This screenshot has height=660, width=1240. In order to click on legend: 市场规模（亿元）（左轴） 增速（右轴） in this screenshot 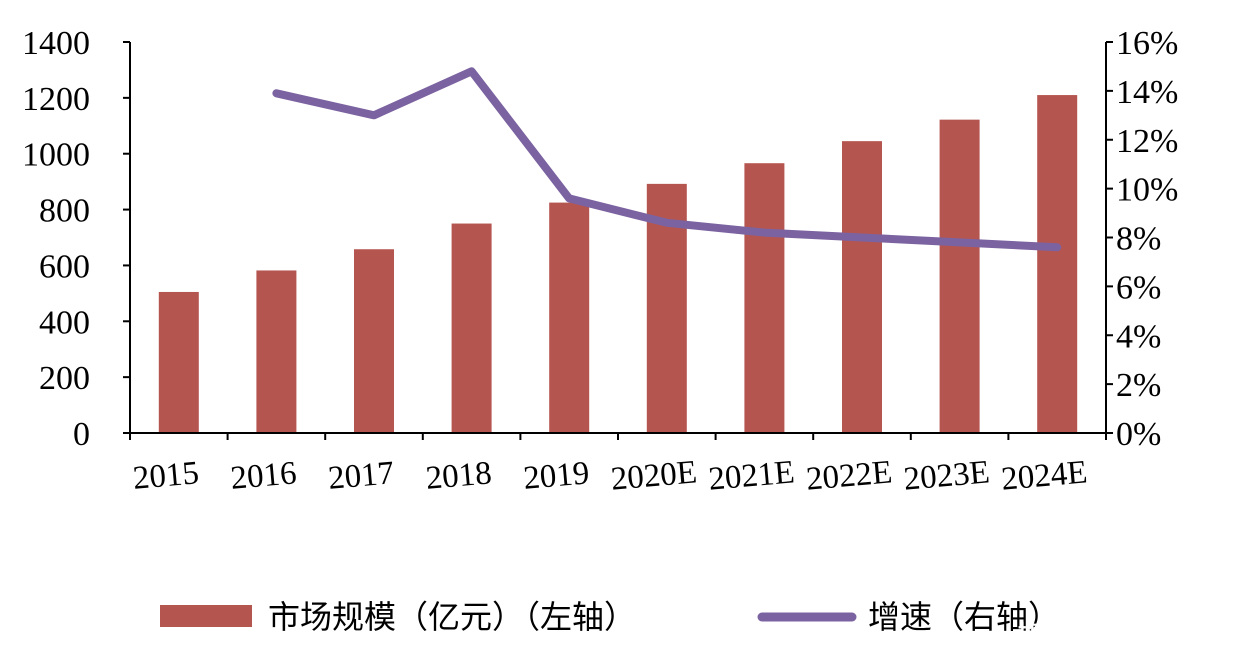, I will do `click(610, 617)`.